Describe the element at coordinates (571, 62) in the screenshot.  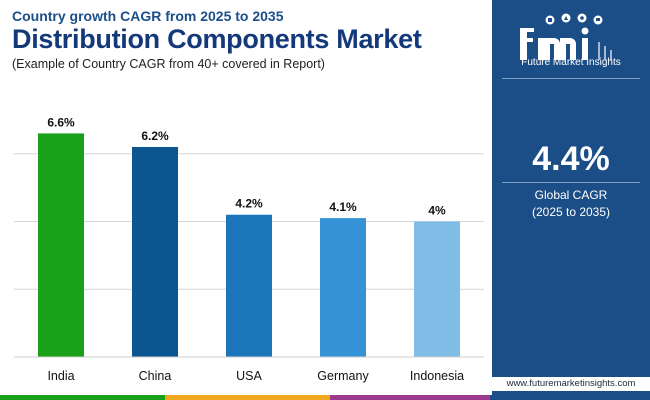
I see `brand-name: Future Market Insights` at that location.